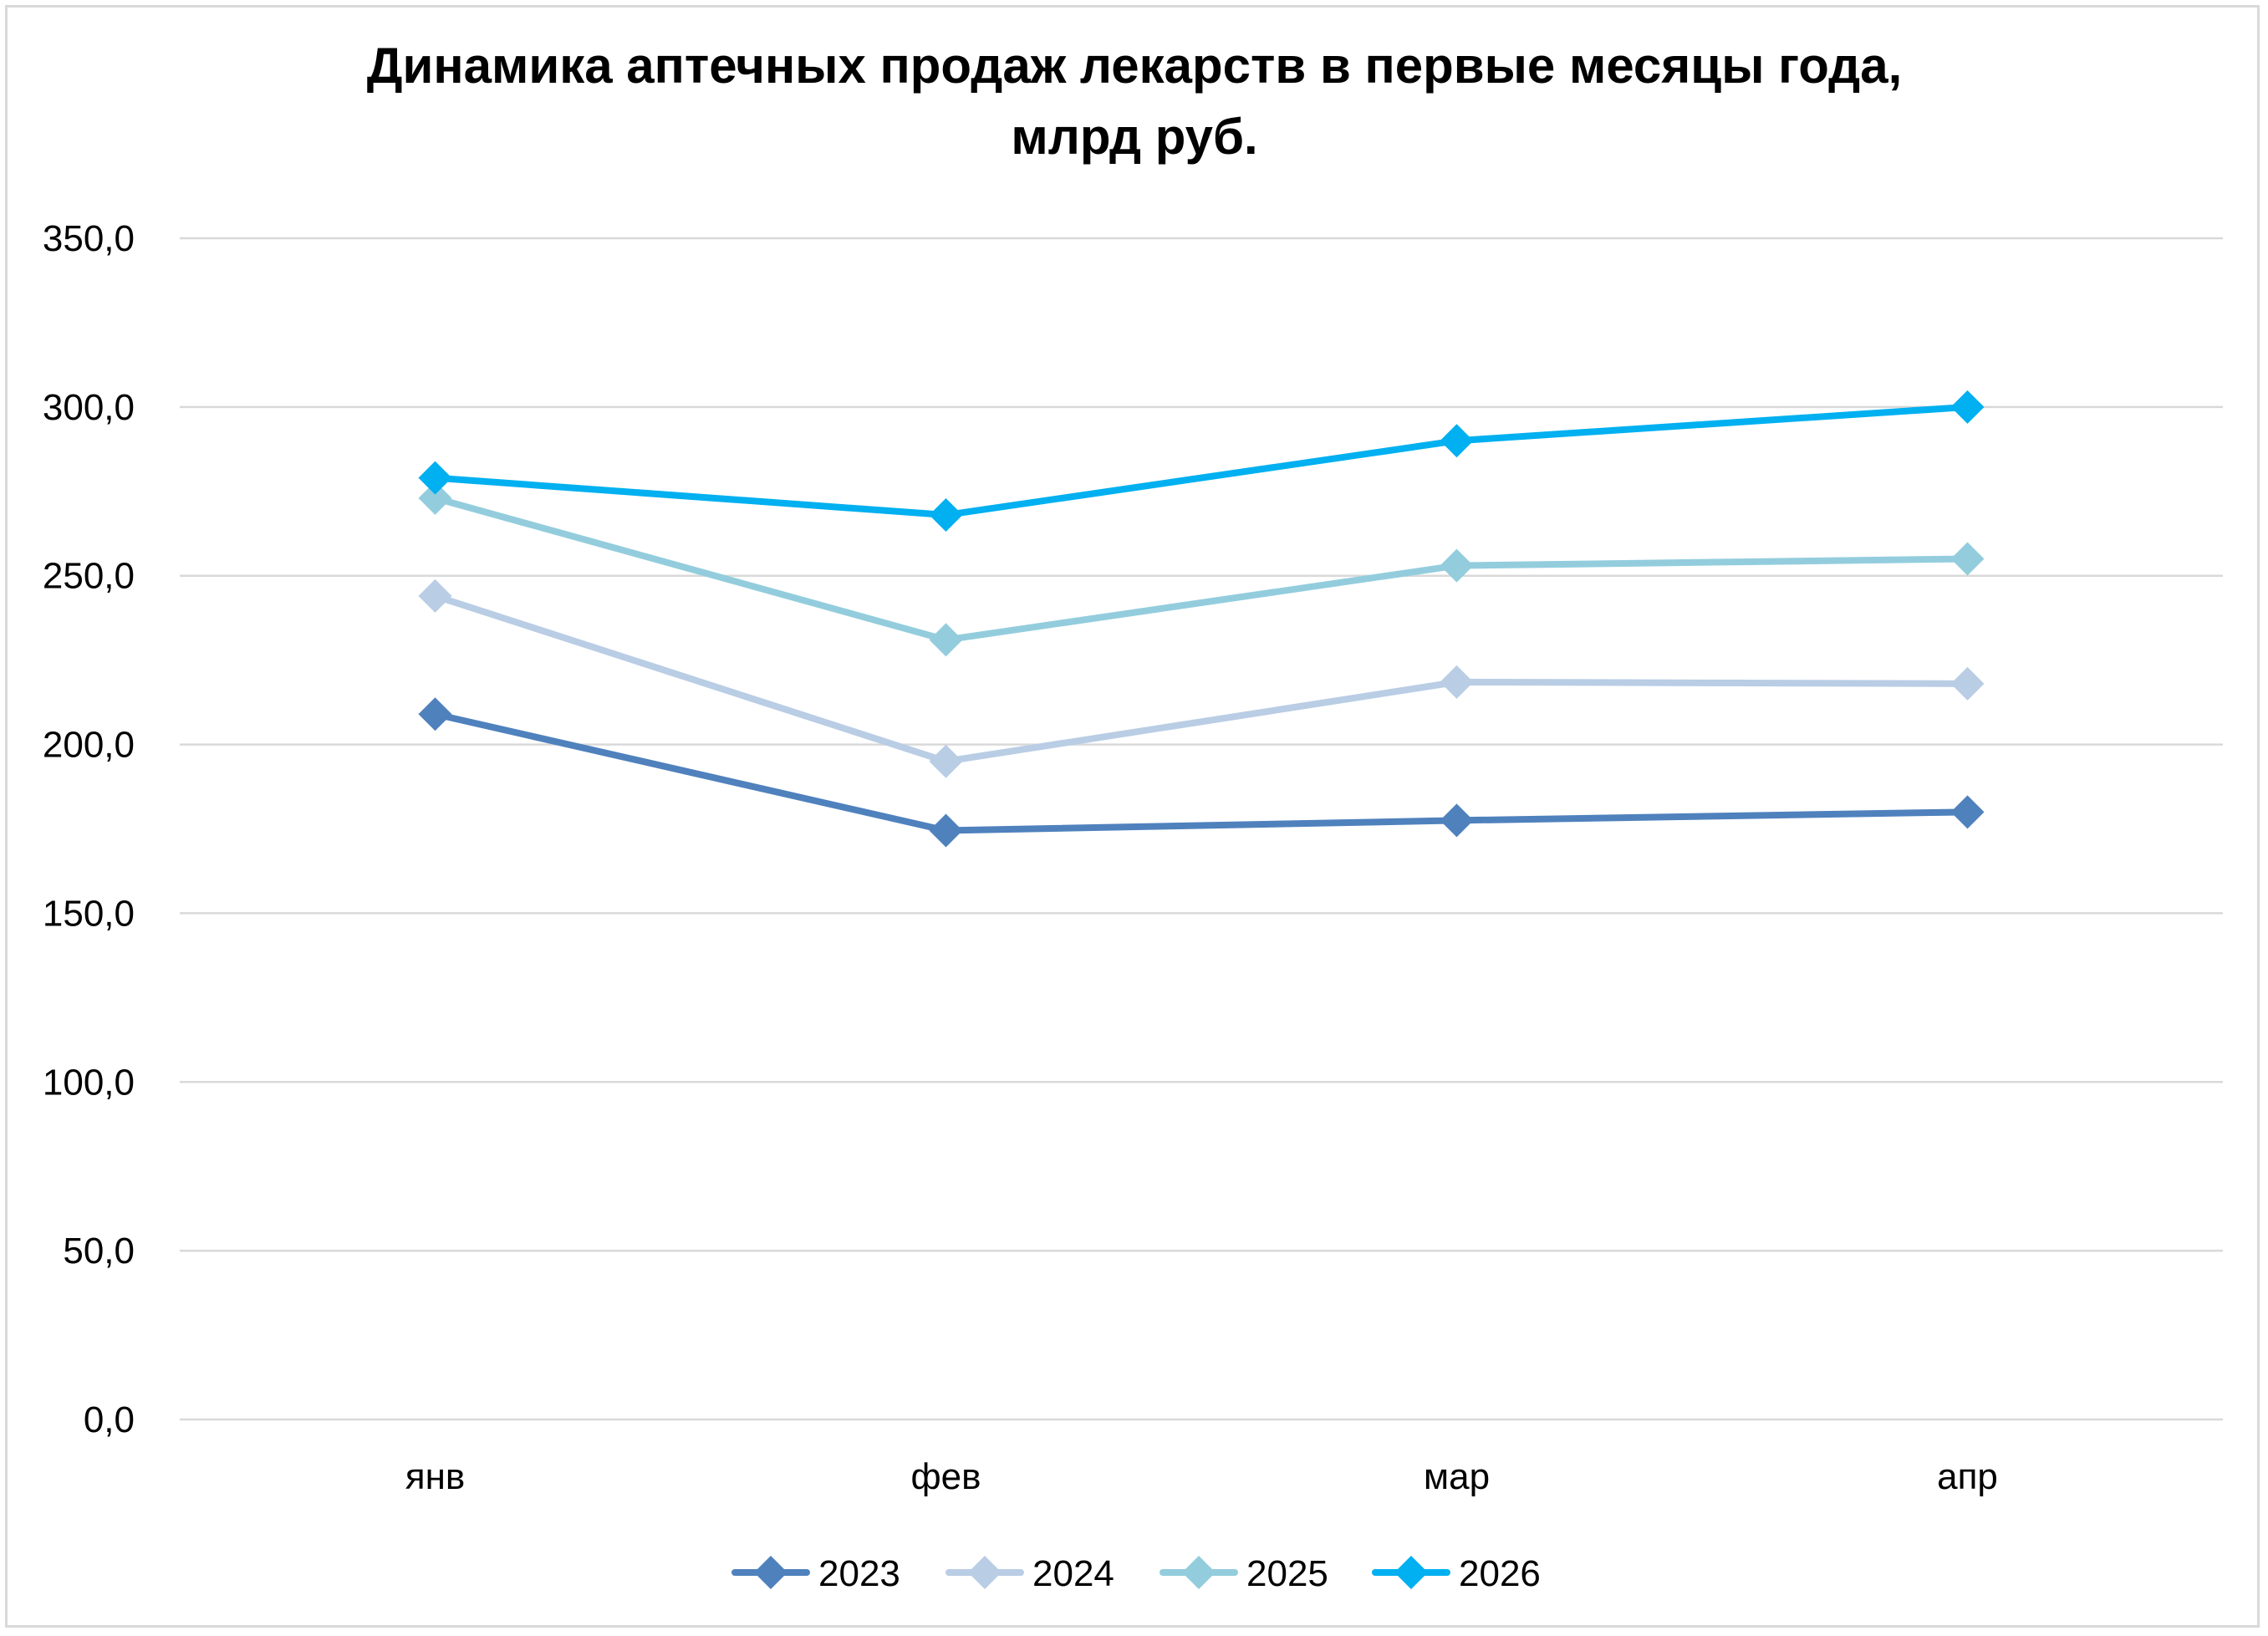 This screenshot has width=2268, height=1636. I want to click on y-tick-label: 150,0, so click(89, 914).